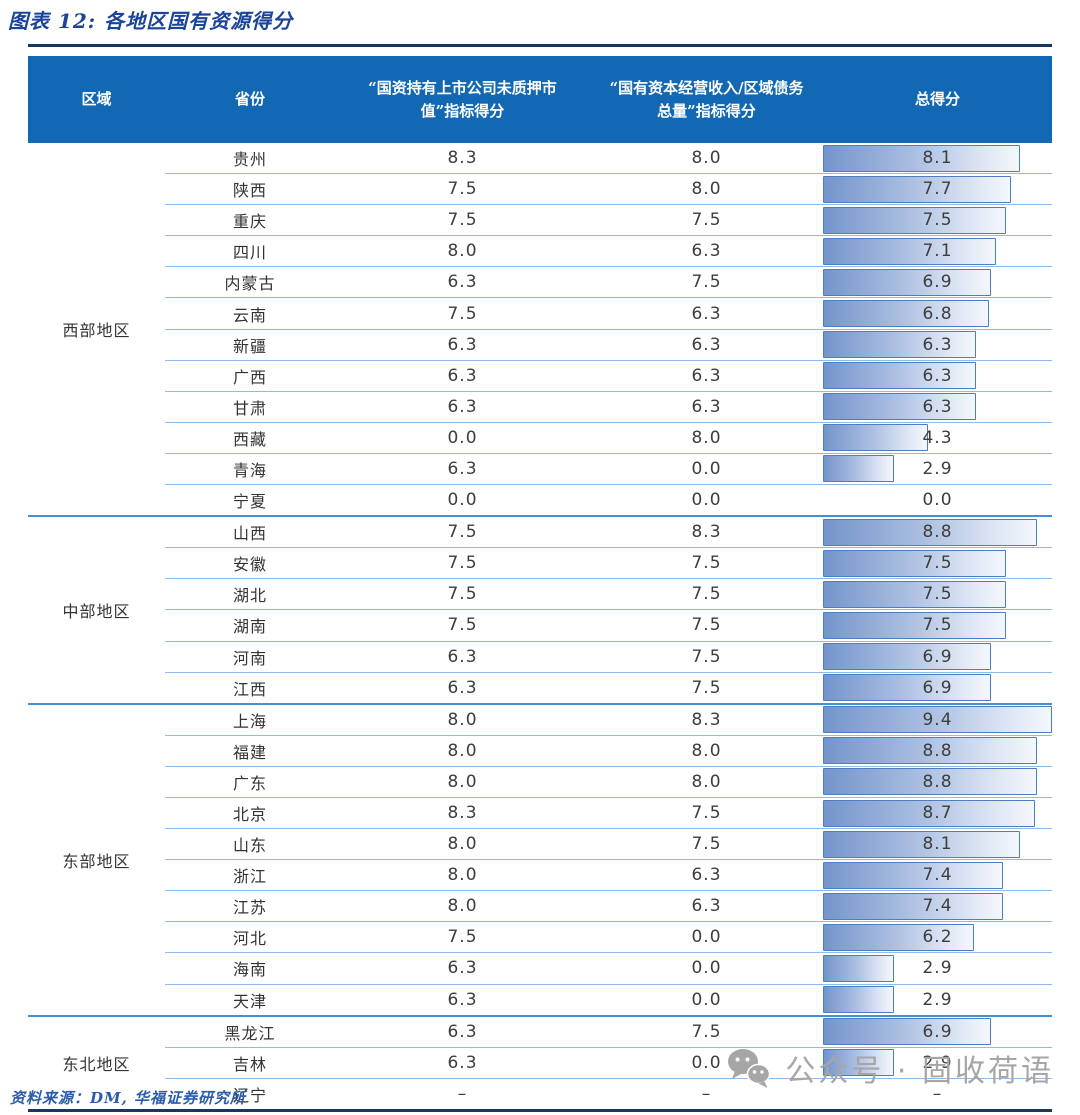 This screenshot has width=1080, height=1115. What do you see at coordinates (540, 1000) in the screenshot?
I see `table-row: 天津 6.3 0.0 2.9` at bounding box center [540, 1000].